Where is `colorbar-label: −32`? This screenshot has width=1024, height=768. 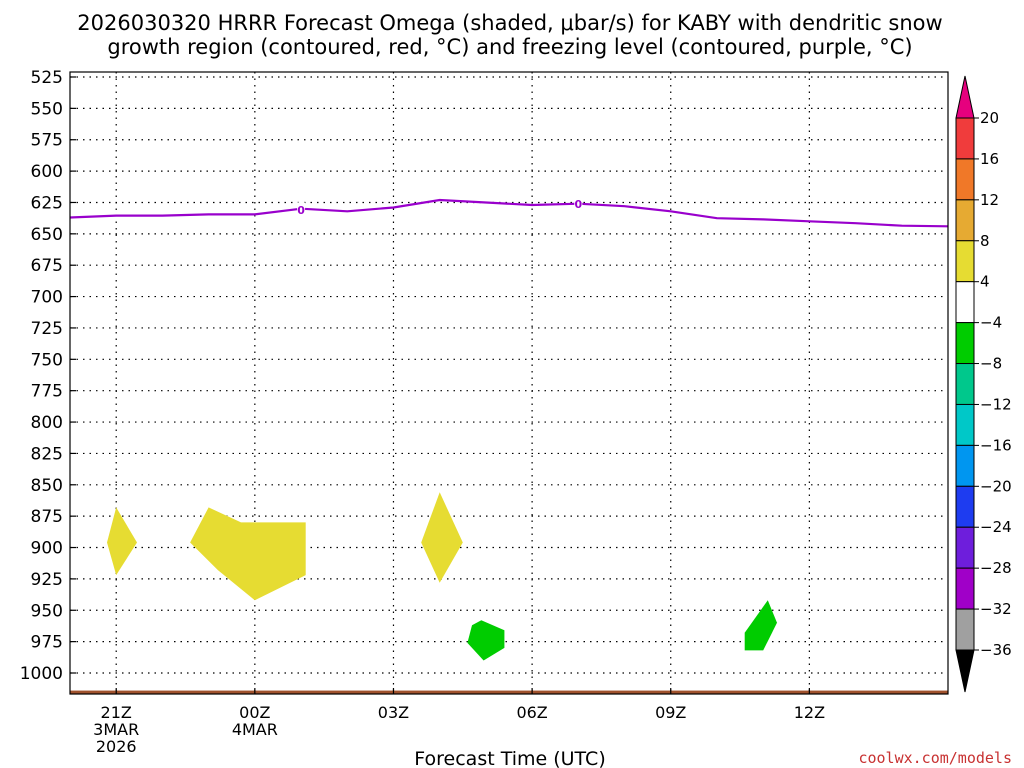 colorbar-label: −32 is located at coordinates (996, 609).